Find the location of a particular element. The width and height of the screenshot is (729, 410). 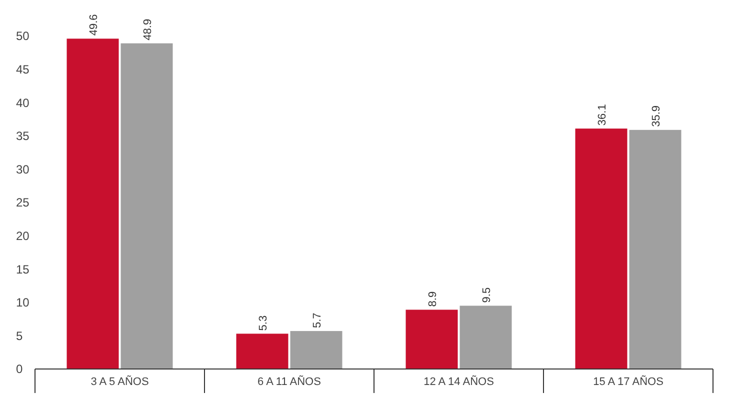

data-label: 35.9 is located at coordinates (656, 116).